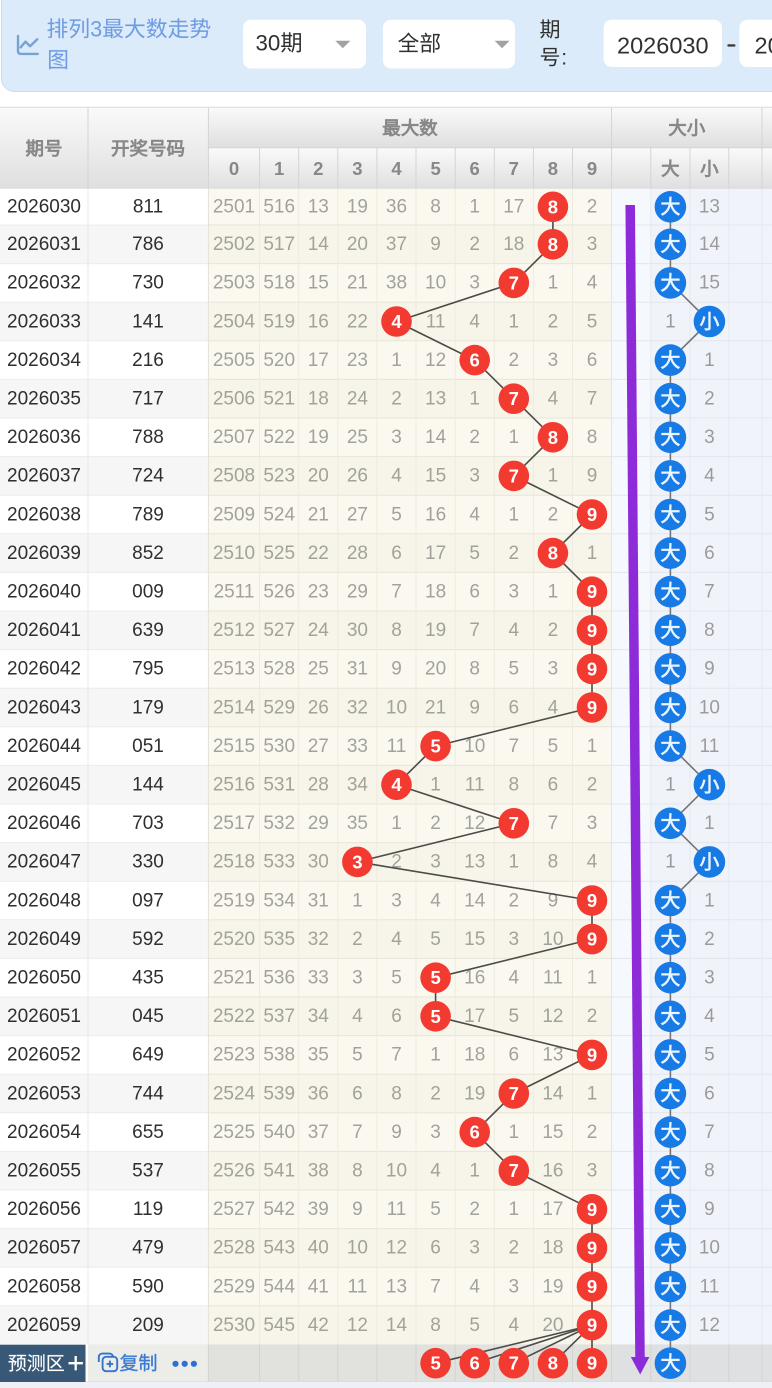 Image resolution: width=772 pixels, height=1388 pixels. What do you see at coordinates (279, 437) in the screenshot?
I see `svg-text: 522` at bounding box center [279, 437].